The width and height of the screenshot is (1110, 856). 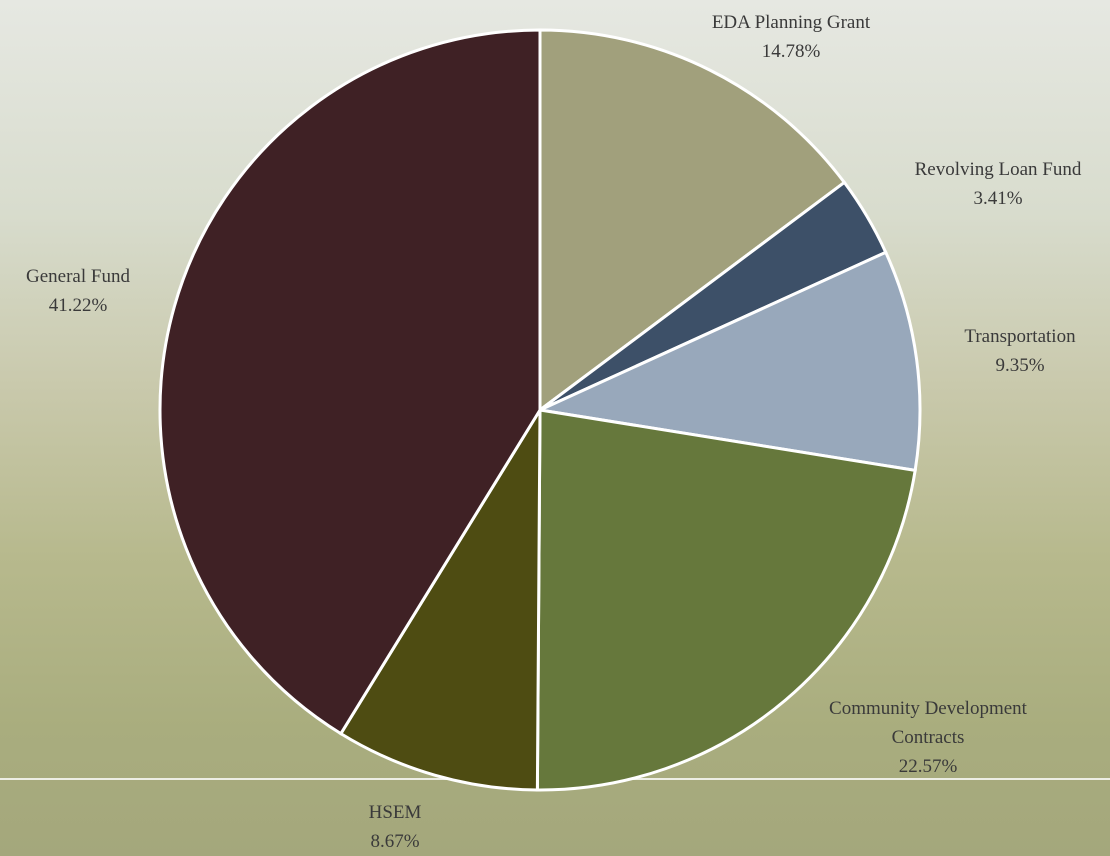 I want to click on category-label: General Fund, so click(x=78, y=276).